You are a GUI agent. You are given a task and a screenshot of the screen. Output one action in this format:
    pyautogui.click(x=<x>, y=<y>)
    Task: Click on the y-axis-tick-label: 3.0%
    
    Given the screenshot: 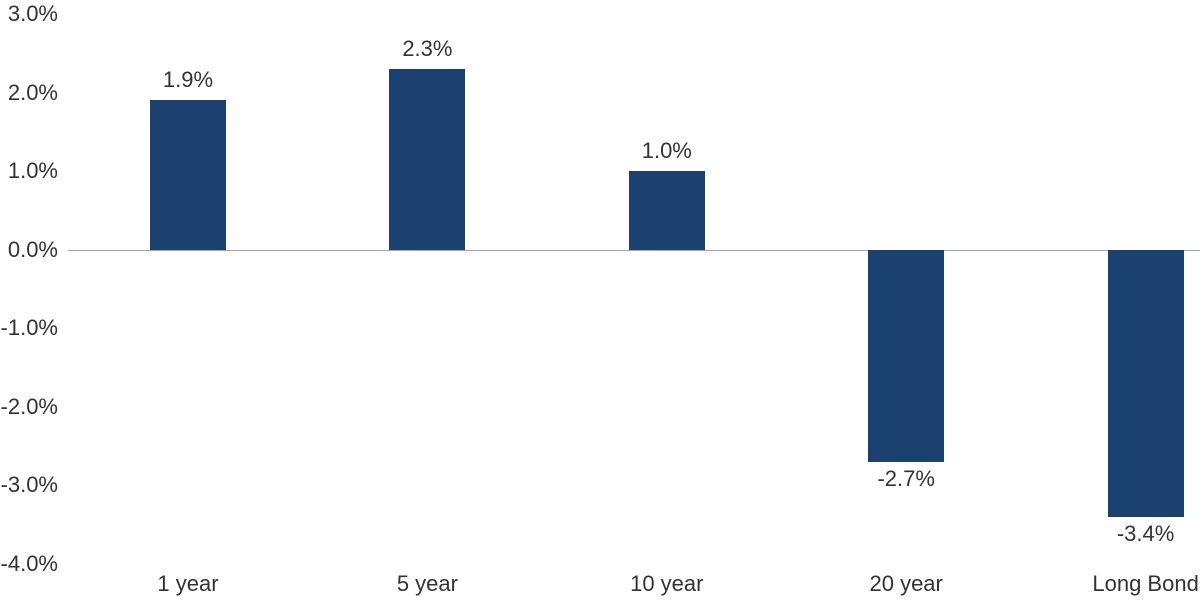 What is the action you would take?
    pyautogui.click(x=32, y=13)
    